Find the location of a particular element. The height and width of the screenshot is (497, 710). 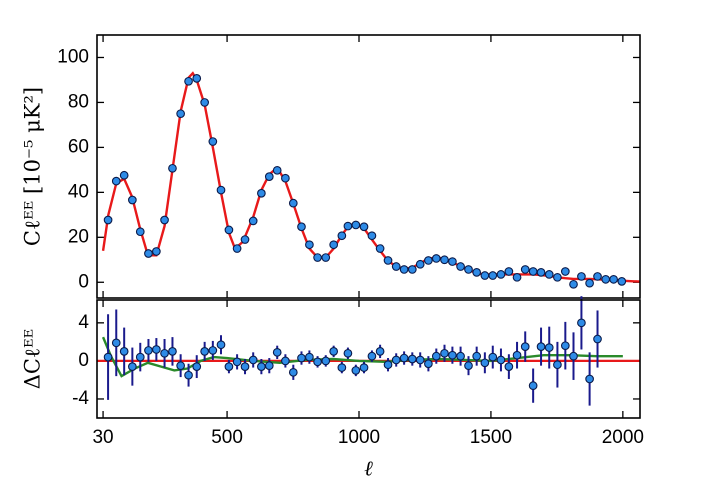

x-tick-label: 1000 is located at coordinates (359, 437).